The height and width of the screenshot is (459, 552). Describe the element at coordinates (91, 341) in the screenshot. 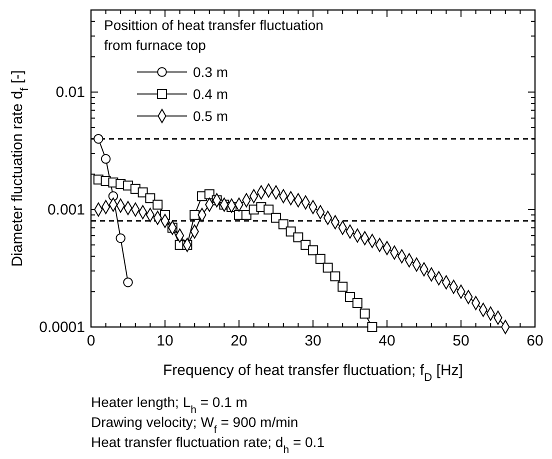

I see `x-tick-label: 0` at that location.